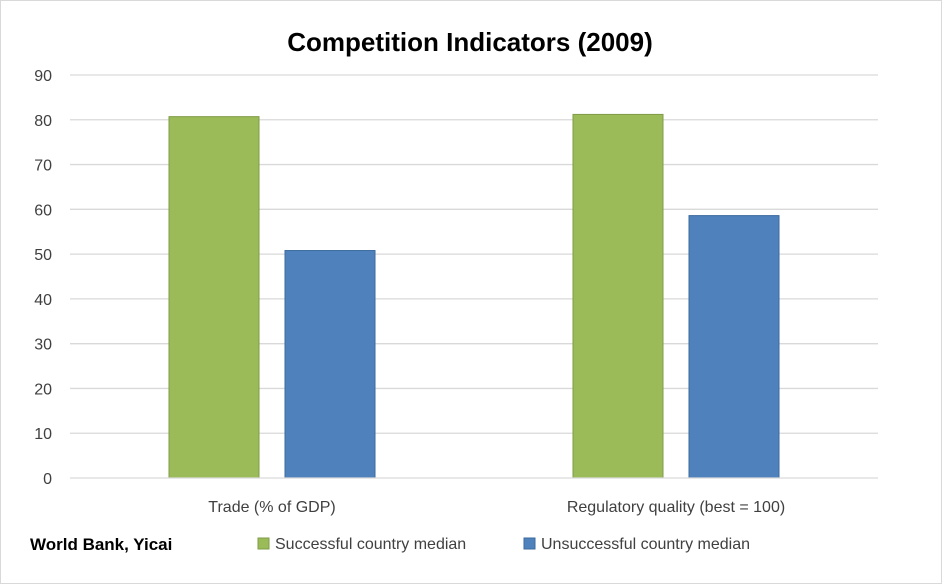 The height and width of the screenshot is (584, 942). Describe the element at coordinates (43, 278) in the screenshot. I see `y-axis-ticks: 0 10 20 30 40 50 60 70 80 90` at that location.